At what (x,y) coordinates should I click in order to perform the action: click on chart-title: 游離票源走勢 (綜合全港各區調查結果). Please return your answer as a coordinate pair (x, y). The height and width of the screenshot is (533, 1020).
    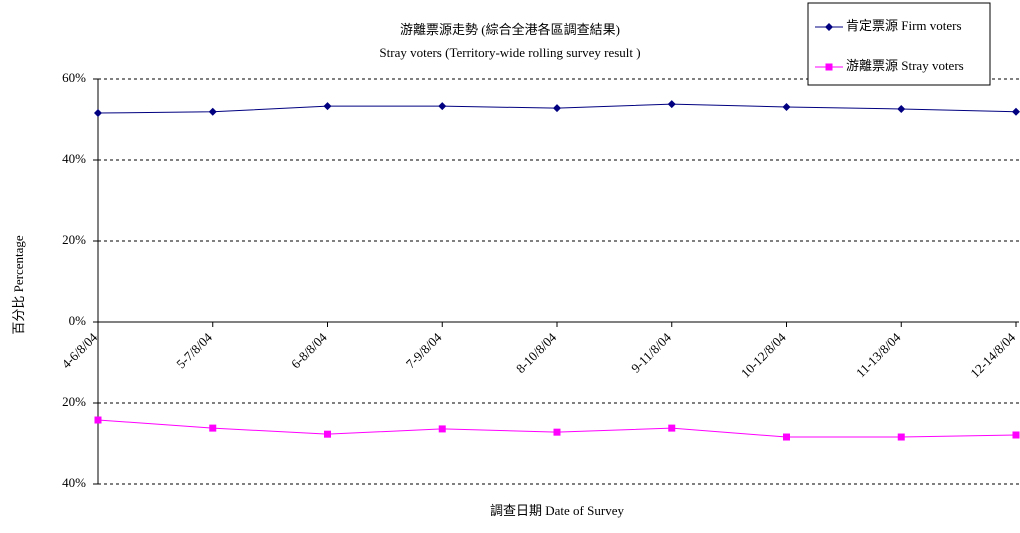
    Looking at the image, I should click on (510, 29).